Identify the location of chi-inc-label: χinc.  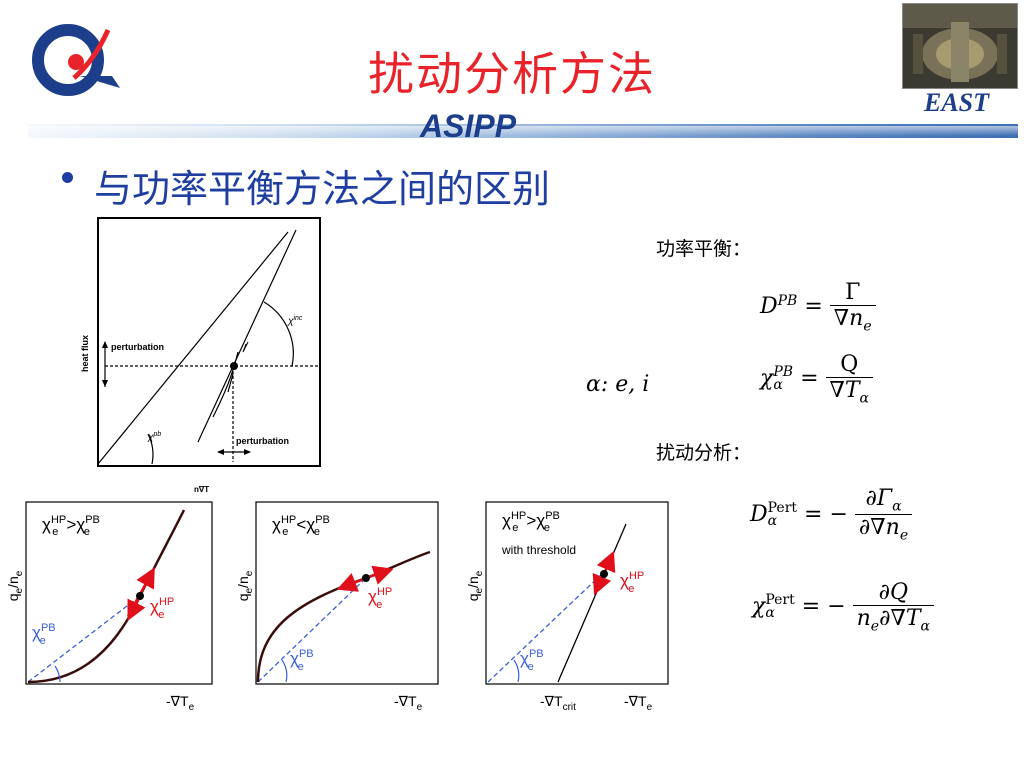
(295, 321).